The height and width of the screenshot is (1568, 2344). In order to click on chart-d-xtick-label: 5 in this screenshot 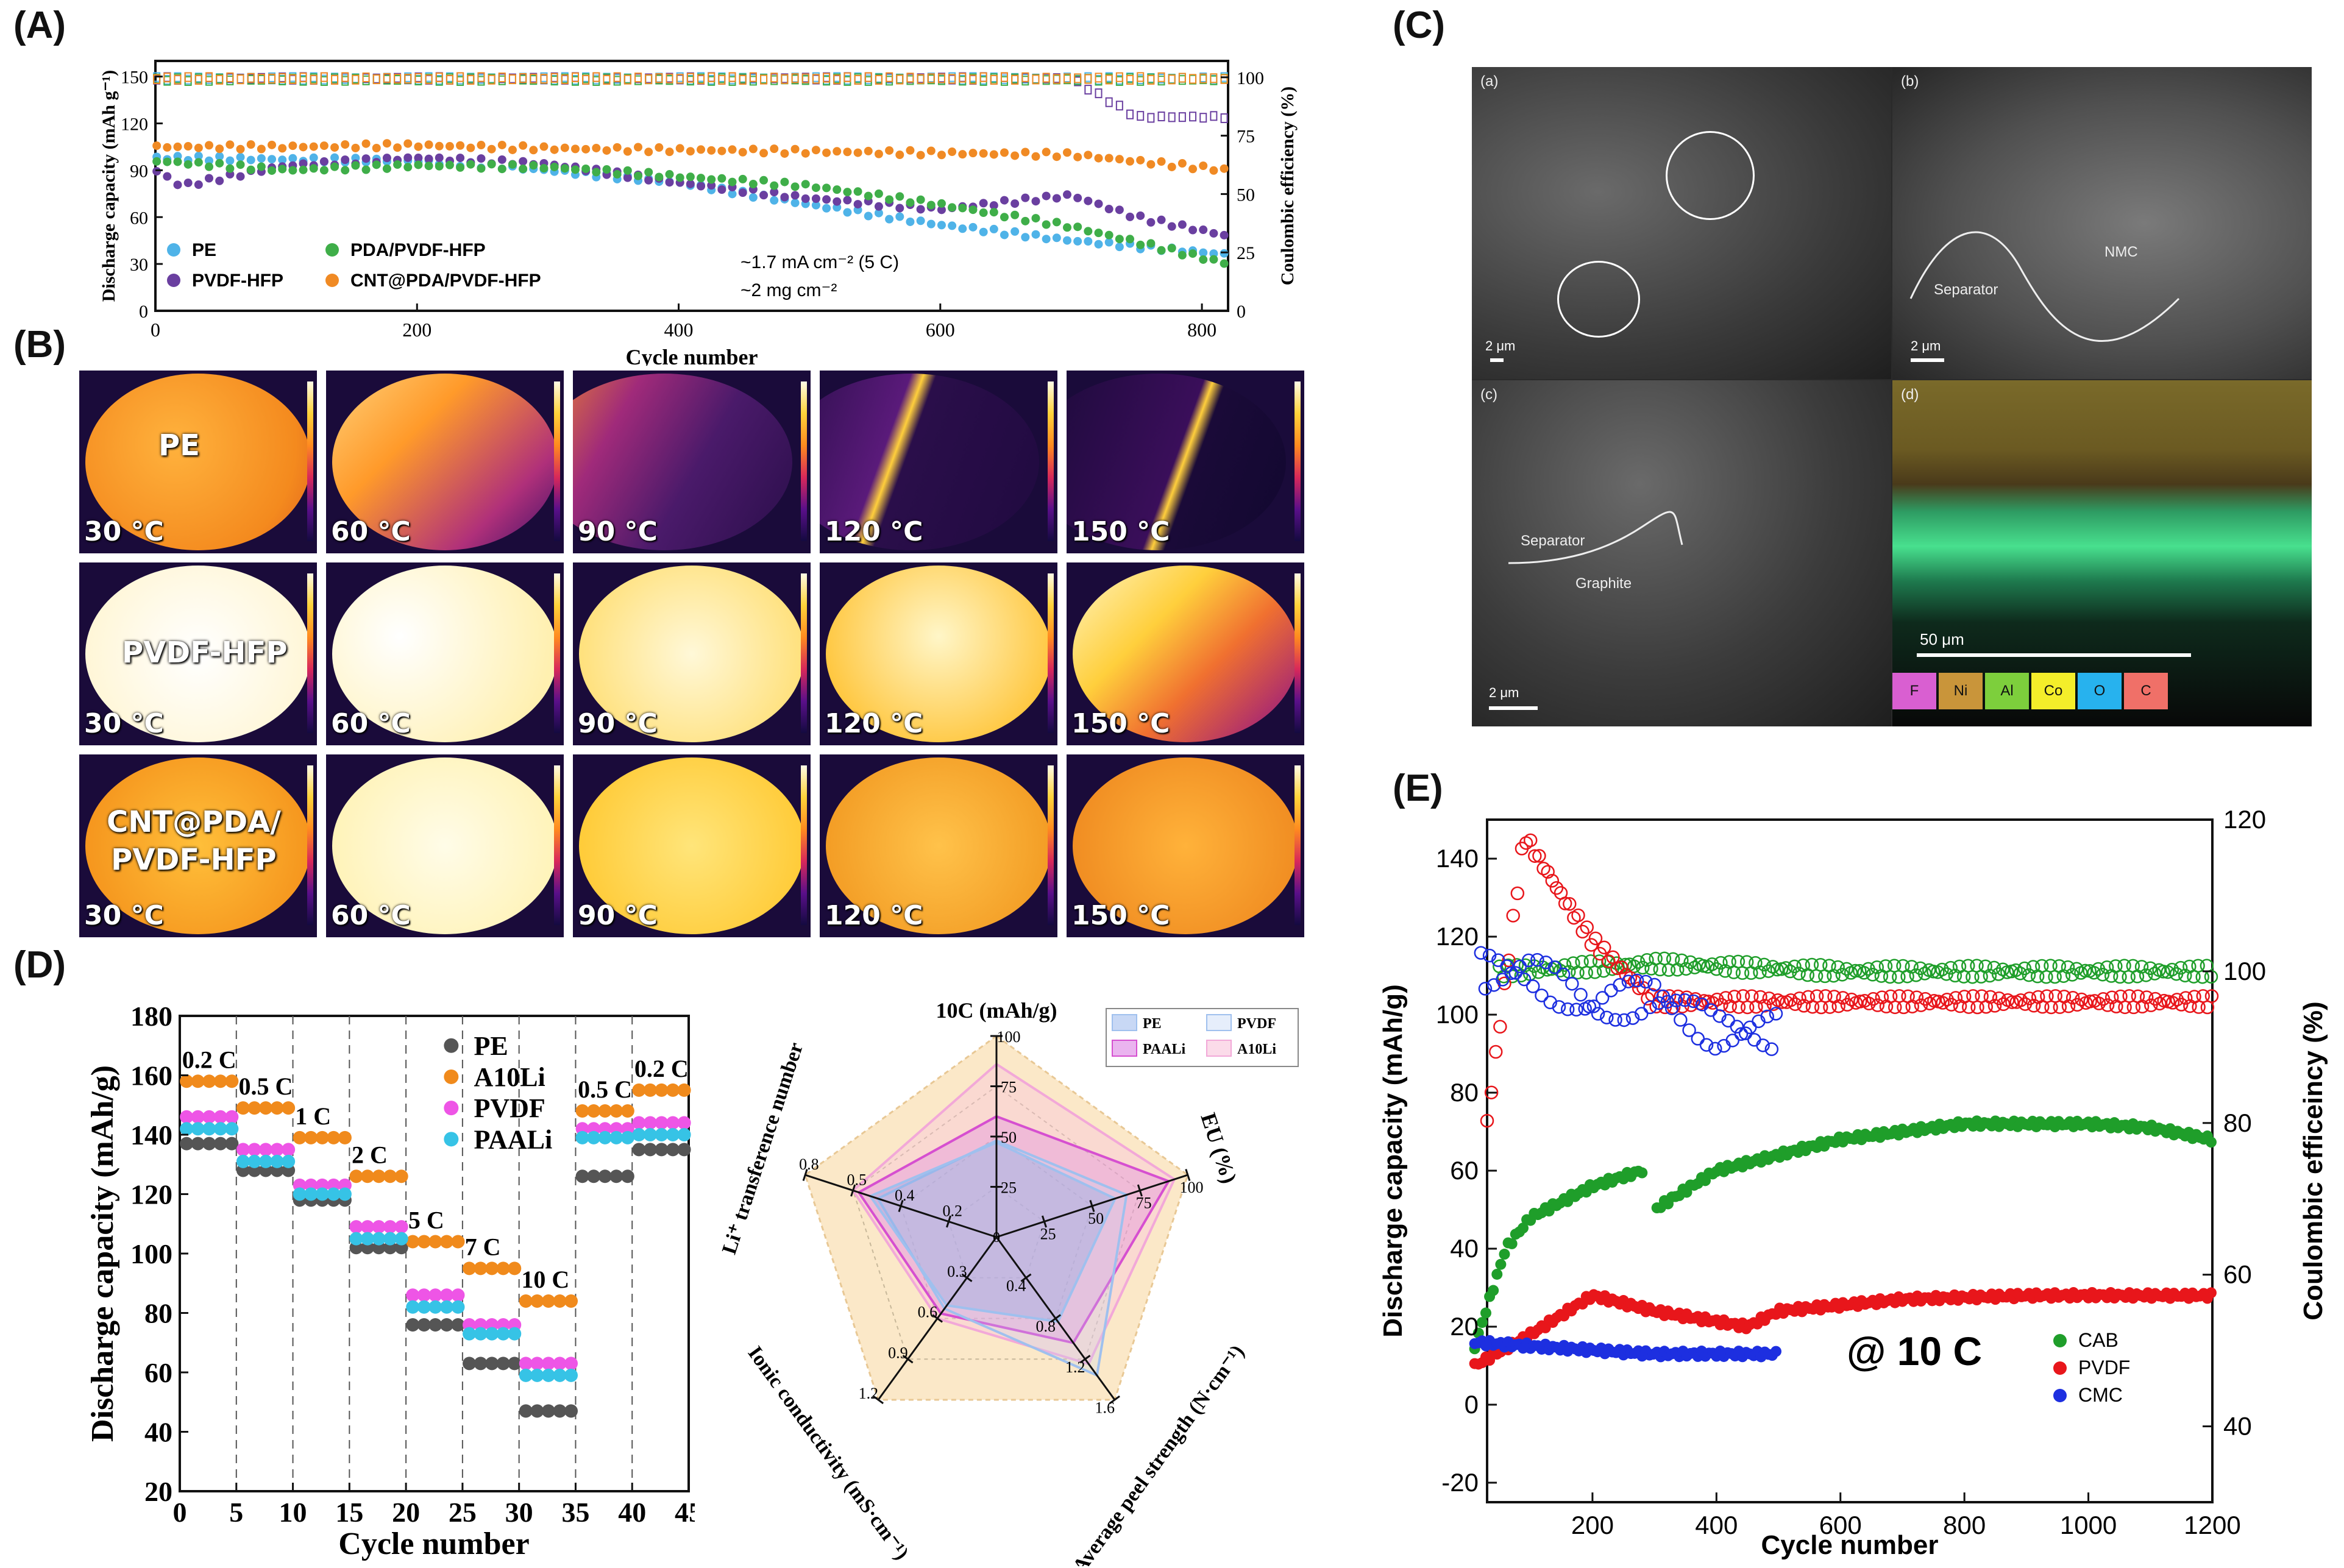, I will do `click(236, 1512)`.